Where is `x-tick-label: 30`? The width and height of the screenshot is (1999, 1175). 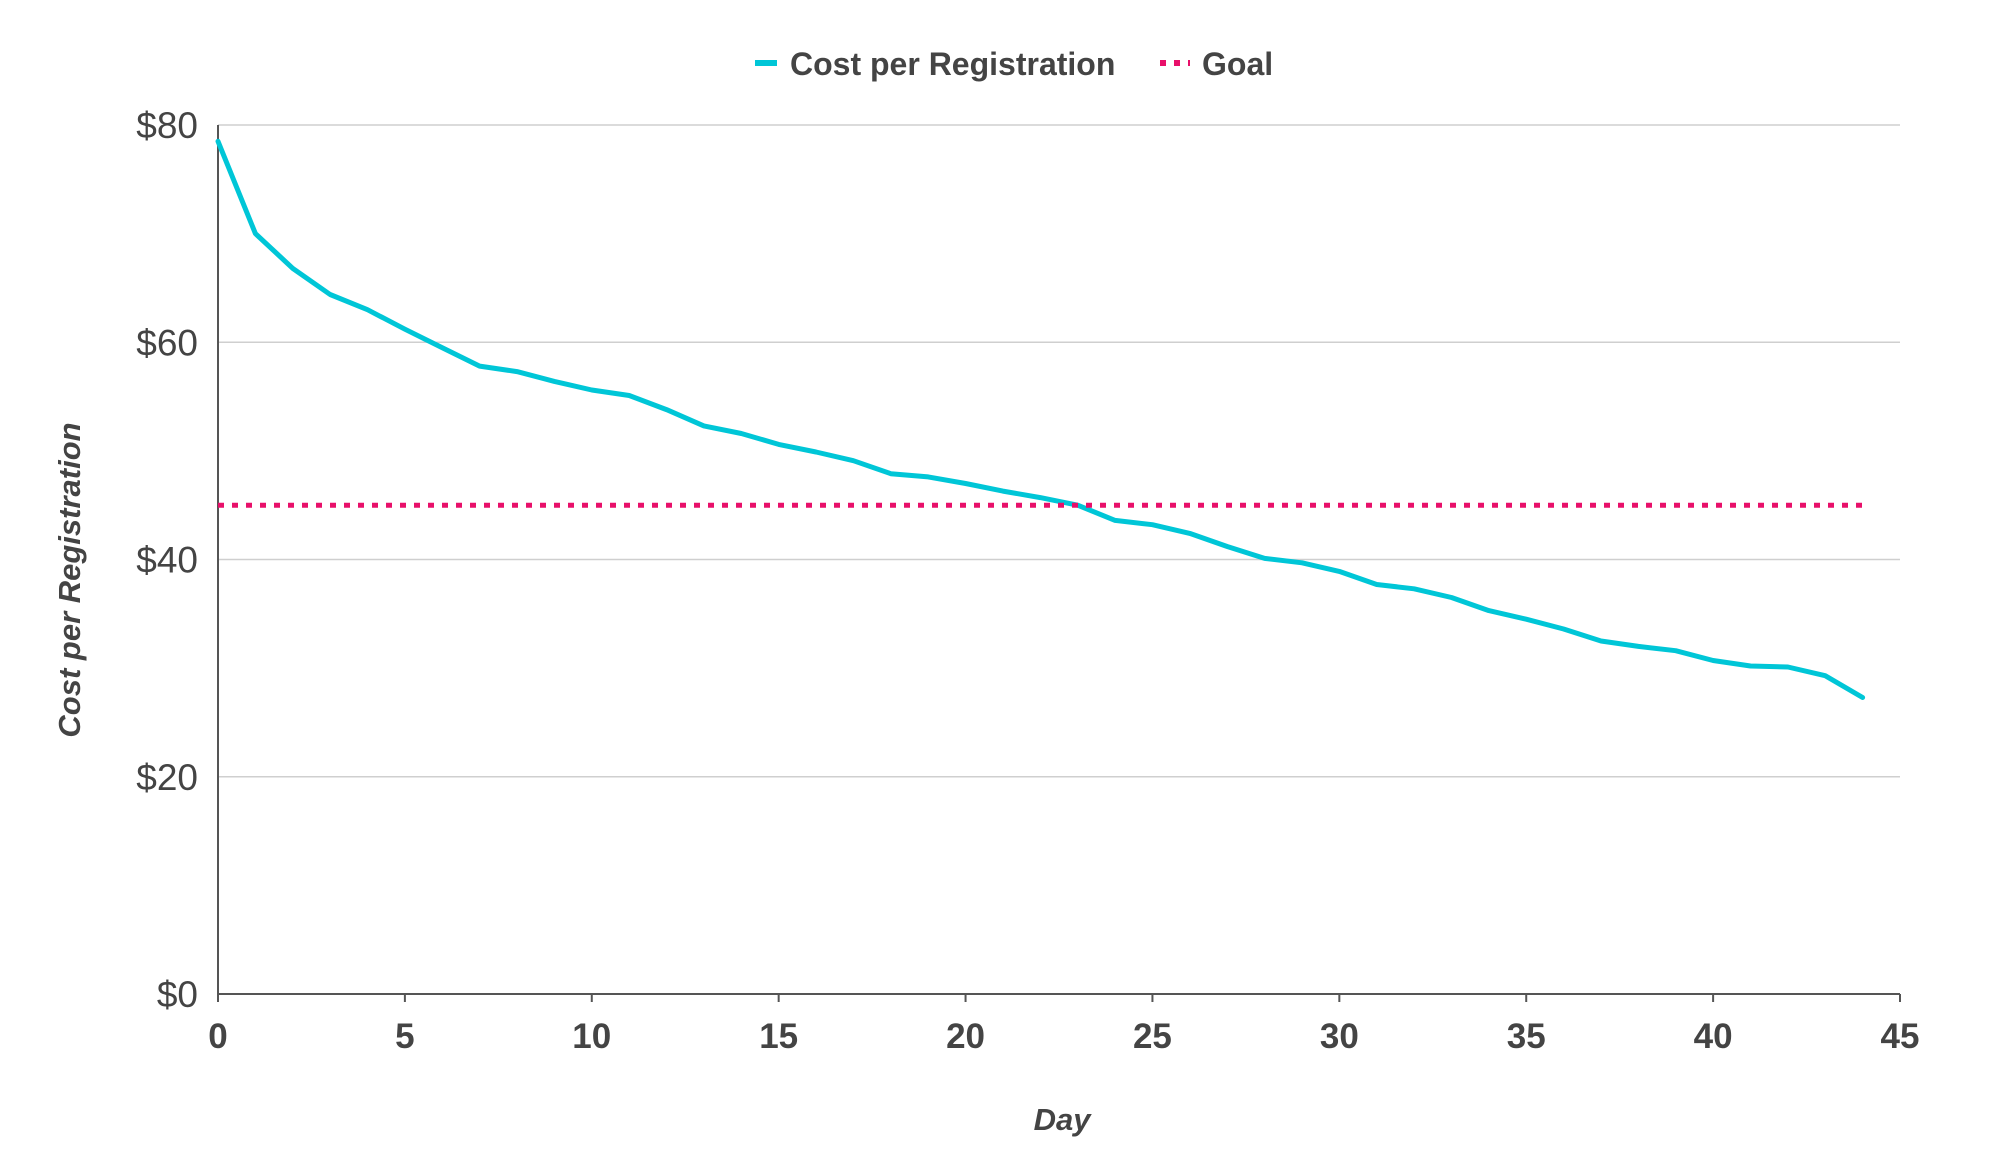 x-tick-label: 30 is located at coordinates (1339, 1036).